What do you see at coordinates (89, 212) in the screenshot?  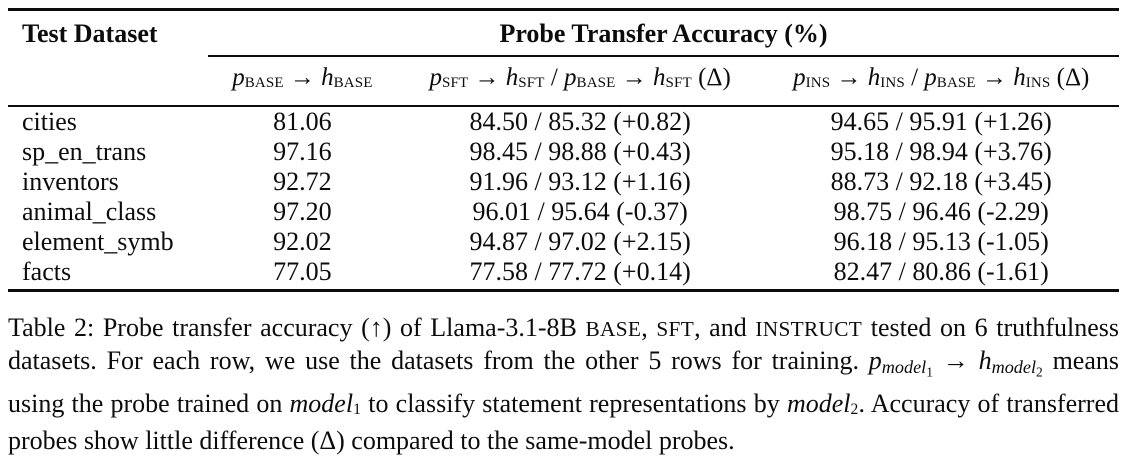 I see `dataset-name: animal_class` at bounding box center [89, 212].